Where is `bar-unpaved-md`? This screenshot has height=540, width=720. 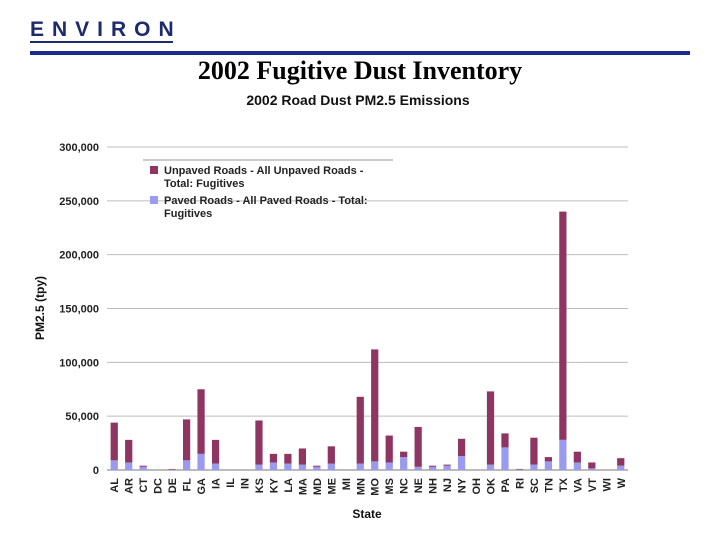
bar-unpaved-md is located at coordinates (317, 466).